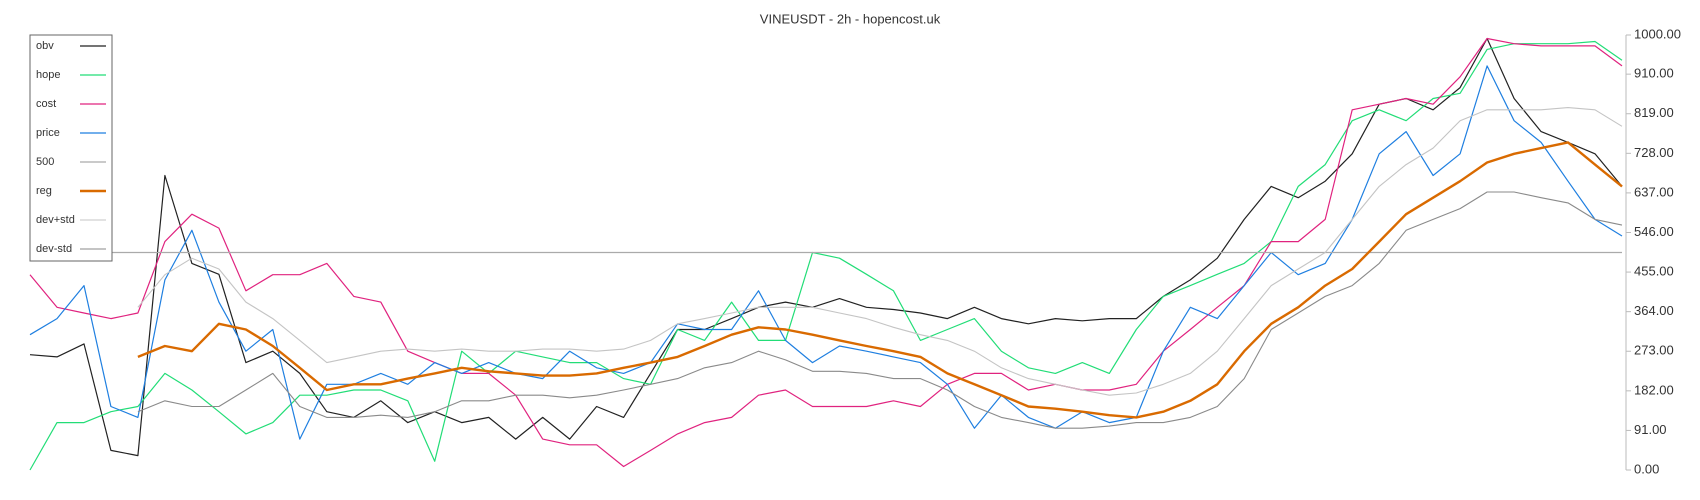 The width and height of the screenshot is (1700, 500). I want to click on legend-label: cost, so click(46, 104).